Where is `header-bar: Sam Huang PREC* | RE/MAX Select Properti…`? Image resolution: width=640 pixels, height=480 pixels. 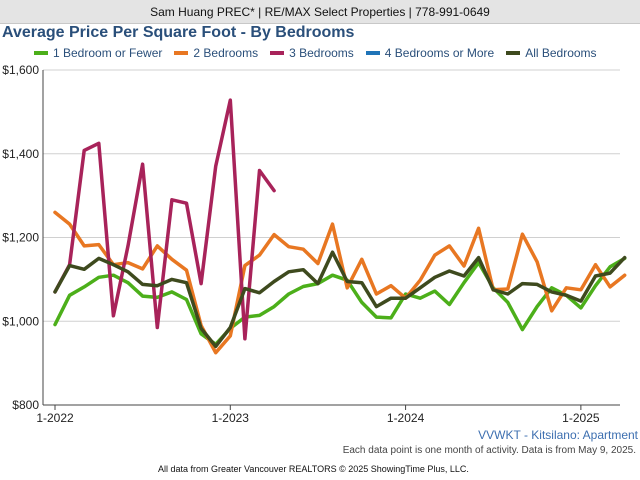
header-bar: Sam Huang PREC* | RE/MAX Select Properti… is located at coordinates (320, 12).